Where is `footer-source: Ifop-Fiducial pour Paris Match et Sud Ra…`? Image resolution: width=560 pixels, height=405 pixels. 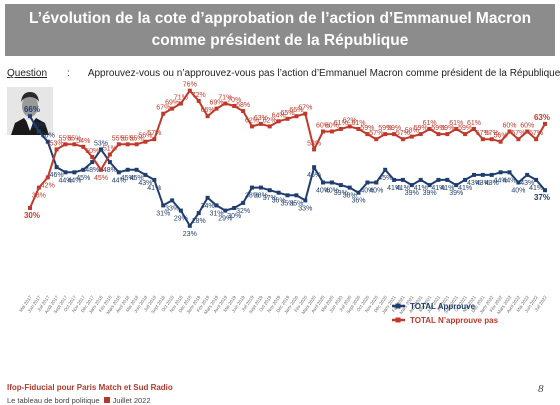
footer-source: Ifop-Fiducial pour Paris Match et Sud Ra… is located at coordinates (90, 387).